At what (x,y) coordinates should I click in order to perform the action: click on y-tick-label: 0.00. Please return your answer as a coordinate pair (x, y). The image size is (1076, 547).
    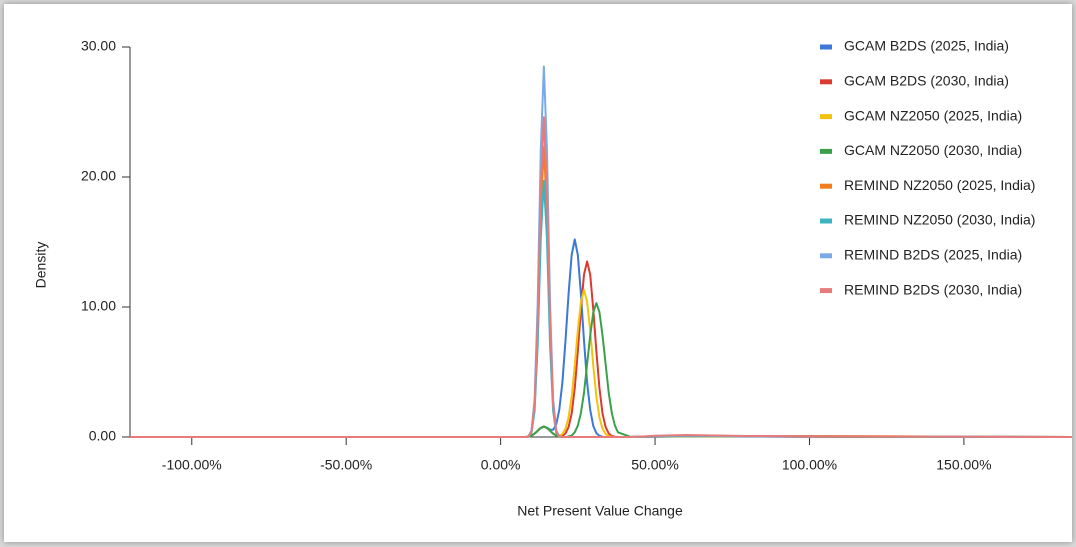
    Looking at the image, I should click on (102, 436).